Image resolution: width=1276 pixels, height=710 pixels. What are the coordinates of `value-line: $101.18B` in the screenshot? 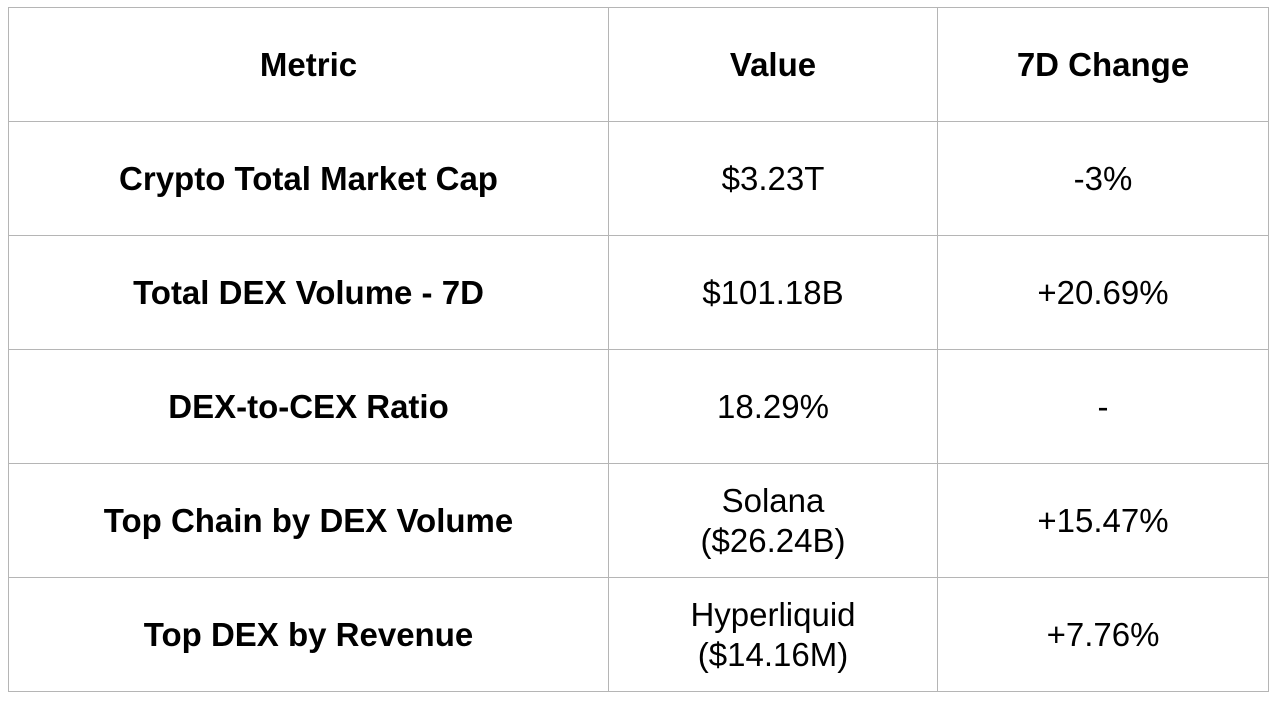 It's located at (773, 292).